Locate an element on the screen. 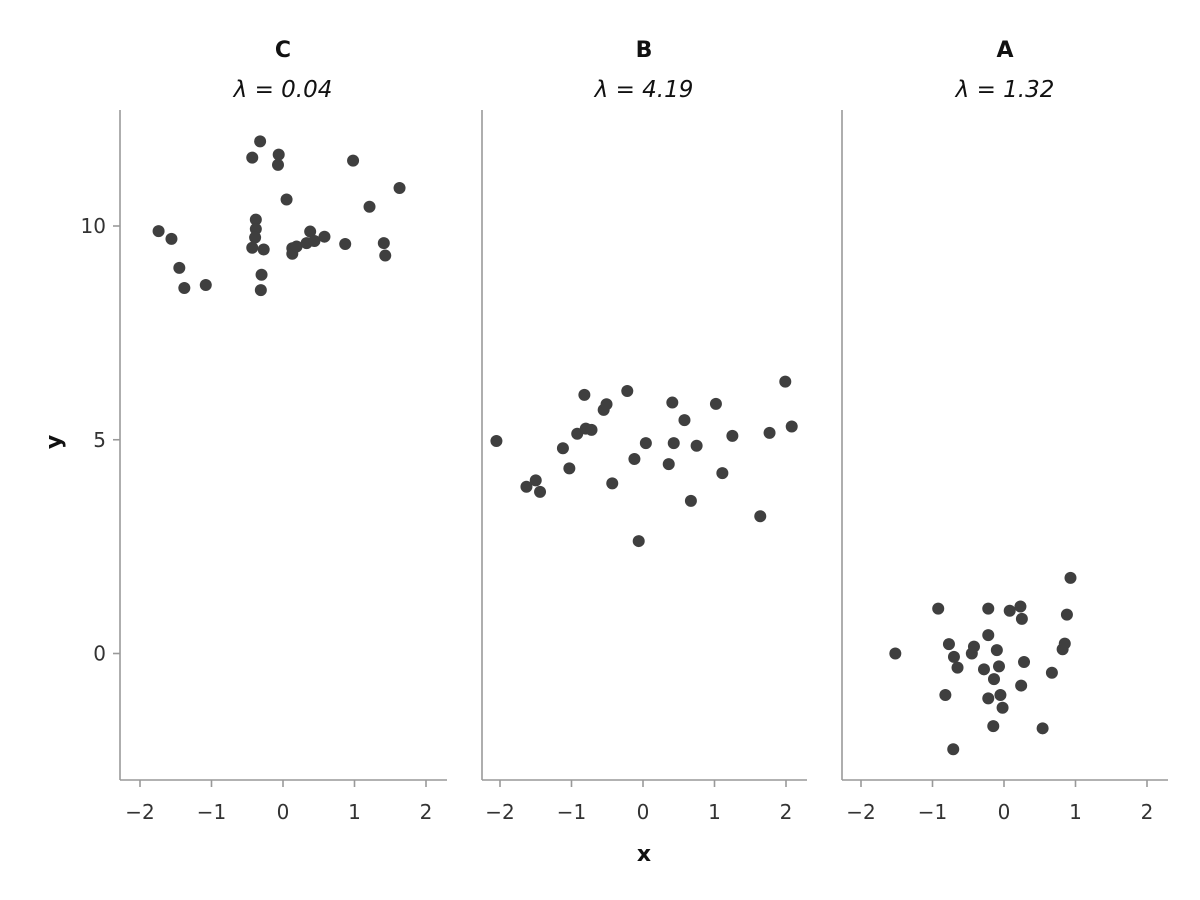 The image size is (1200, 900). facet-subtitle: λ = 4.19 is located at coordinates (643, 90).